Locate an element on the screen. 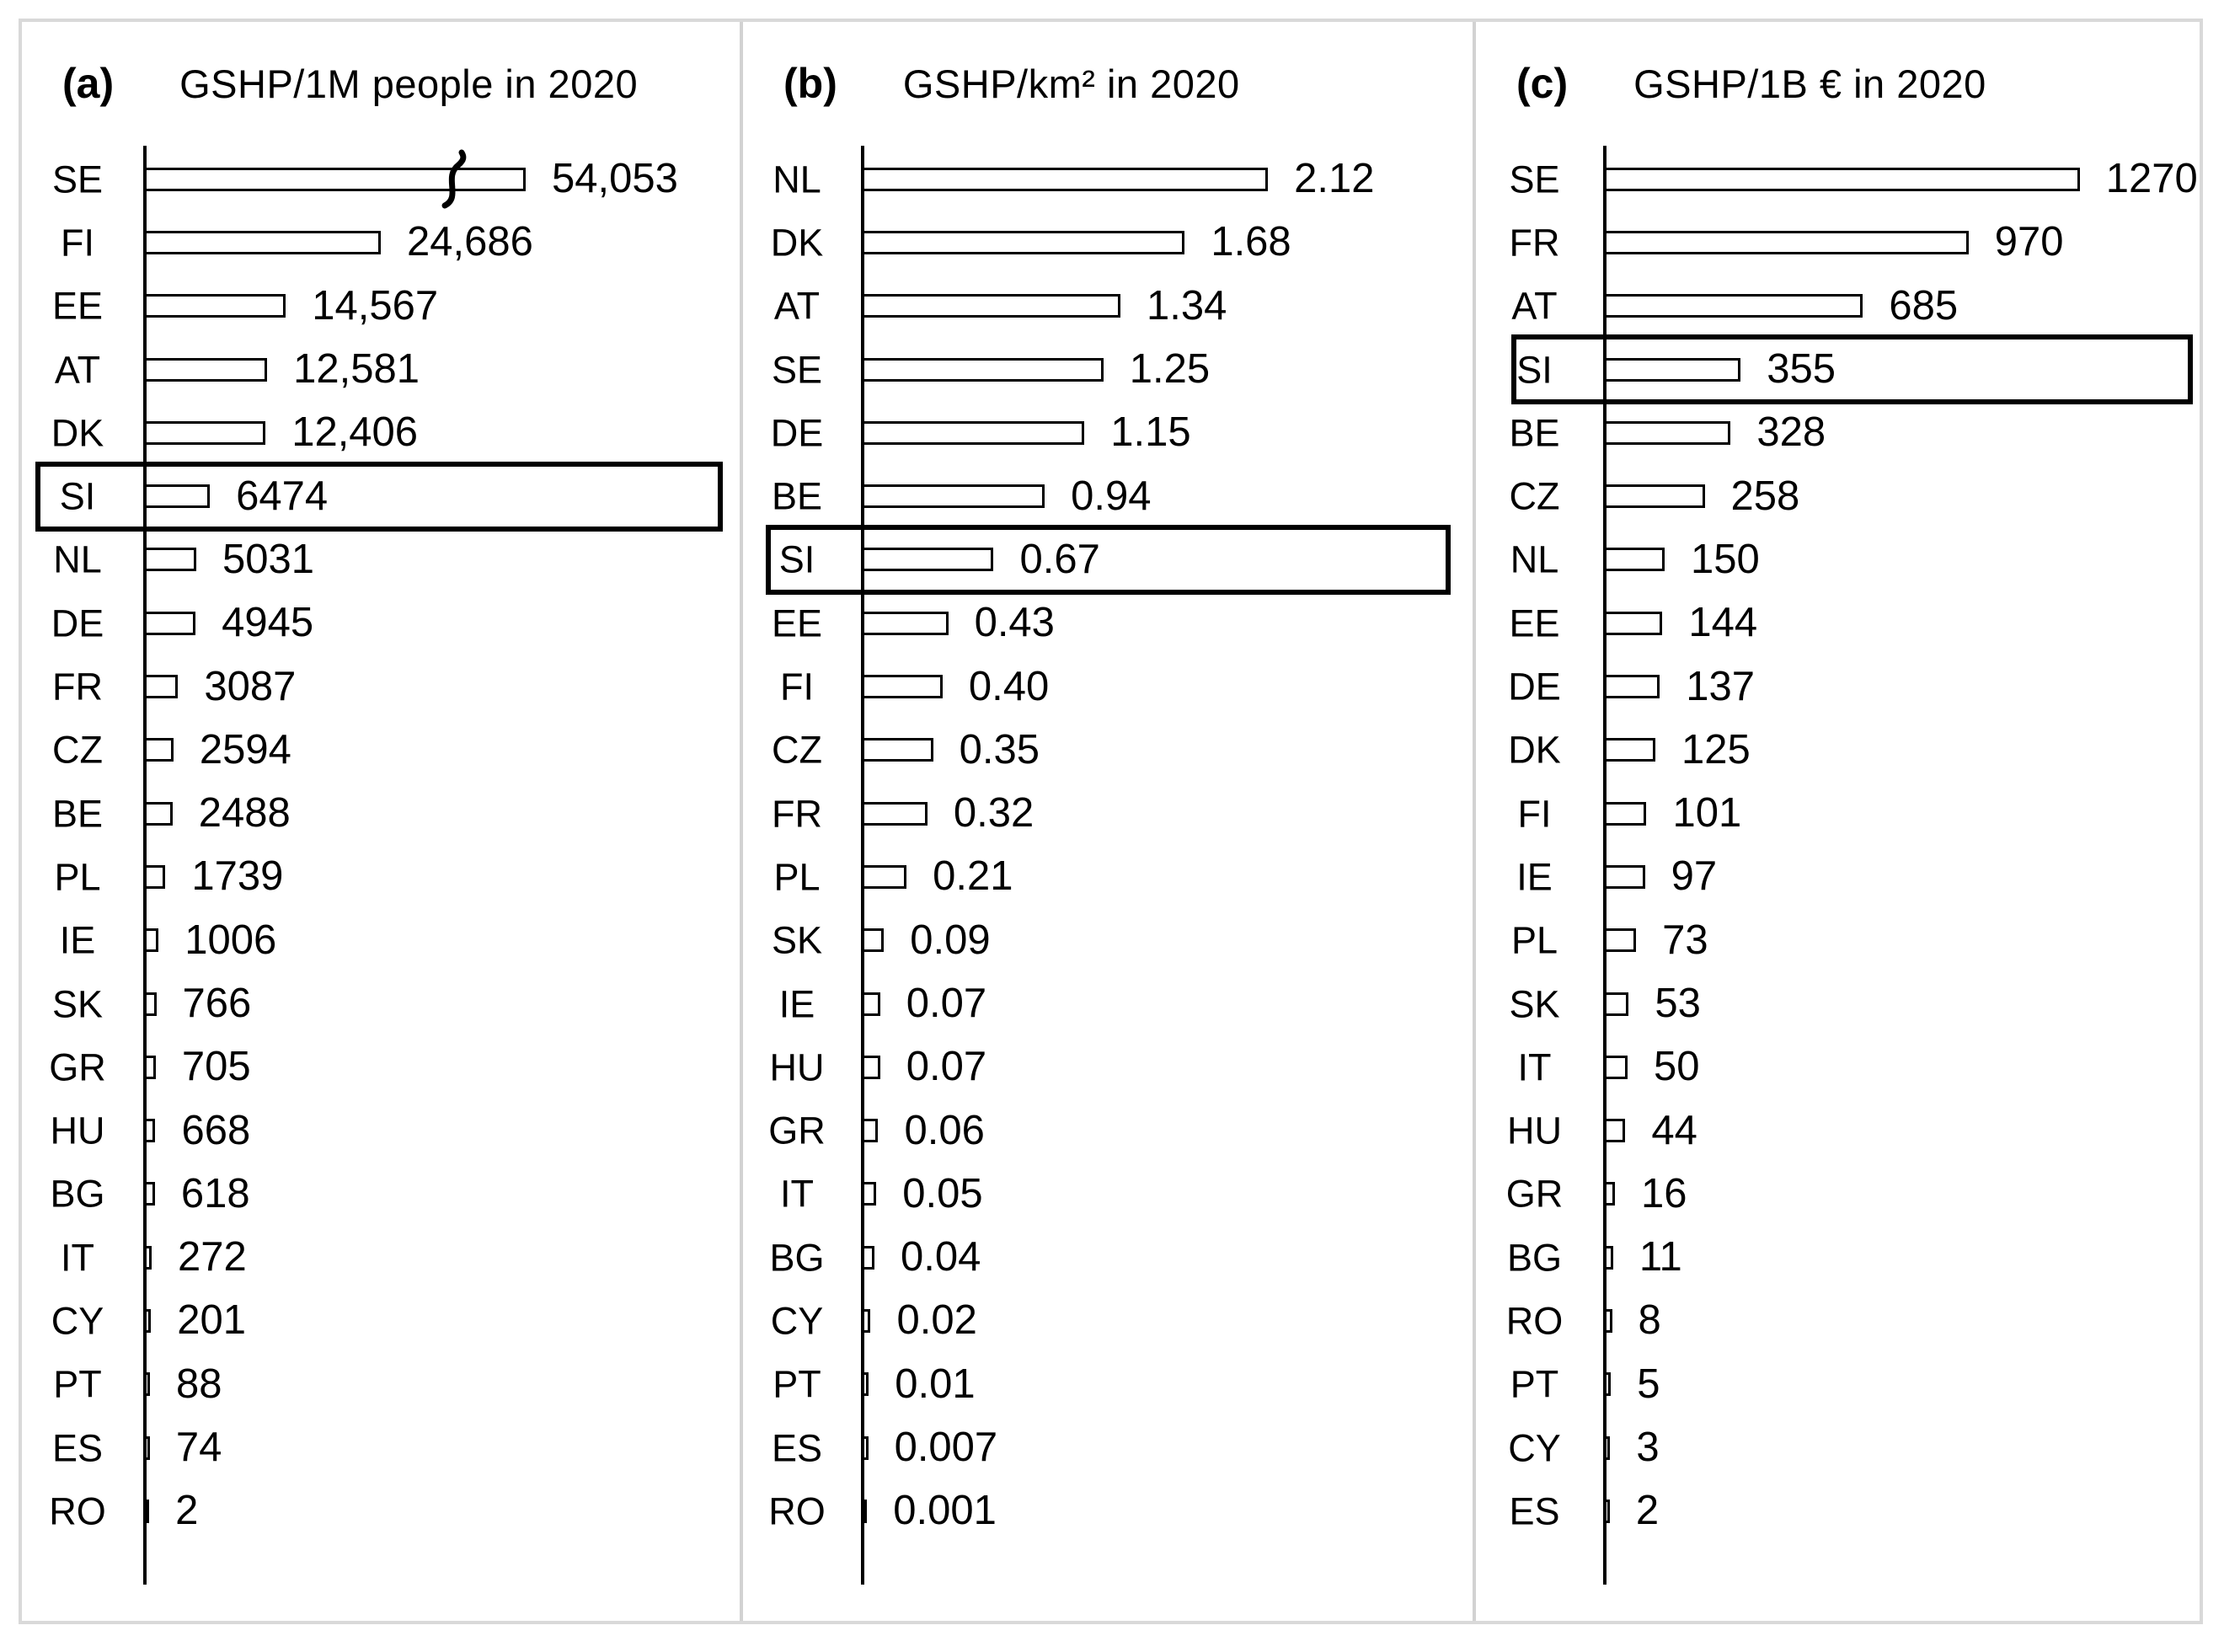 The height and width of the screenshot is (1652, 2224). chart-row-ie: IE 97 is located at coordinates (1858, 876).